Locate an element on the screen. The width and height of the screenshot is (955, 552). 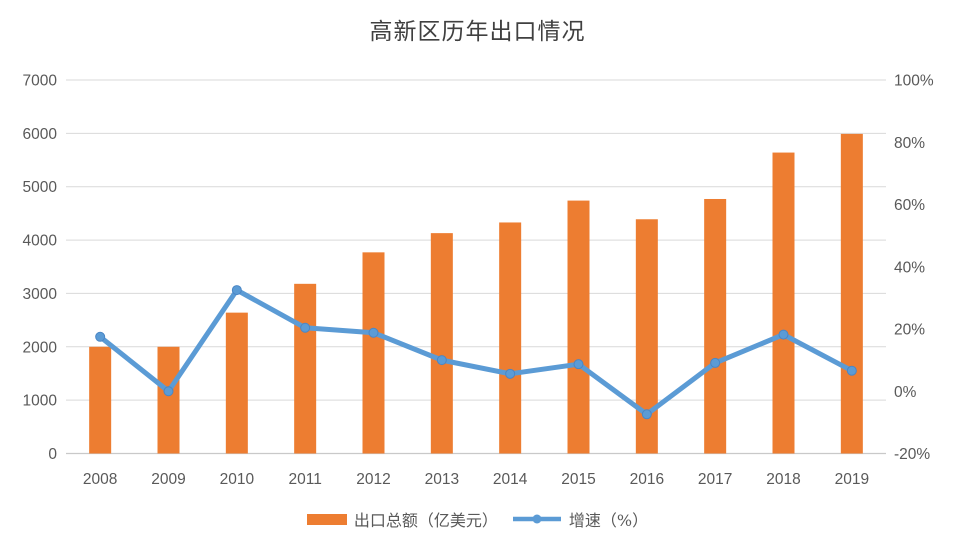
y-axis-right-label: -20% is located at coordinates (912, 454).